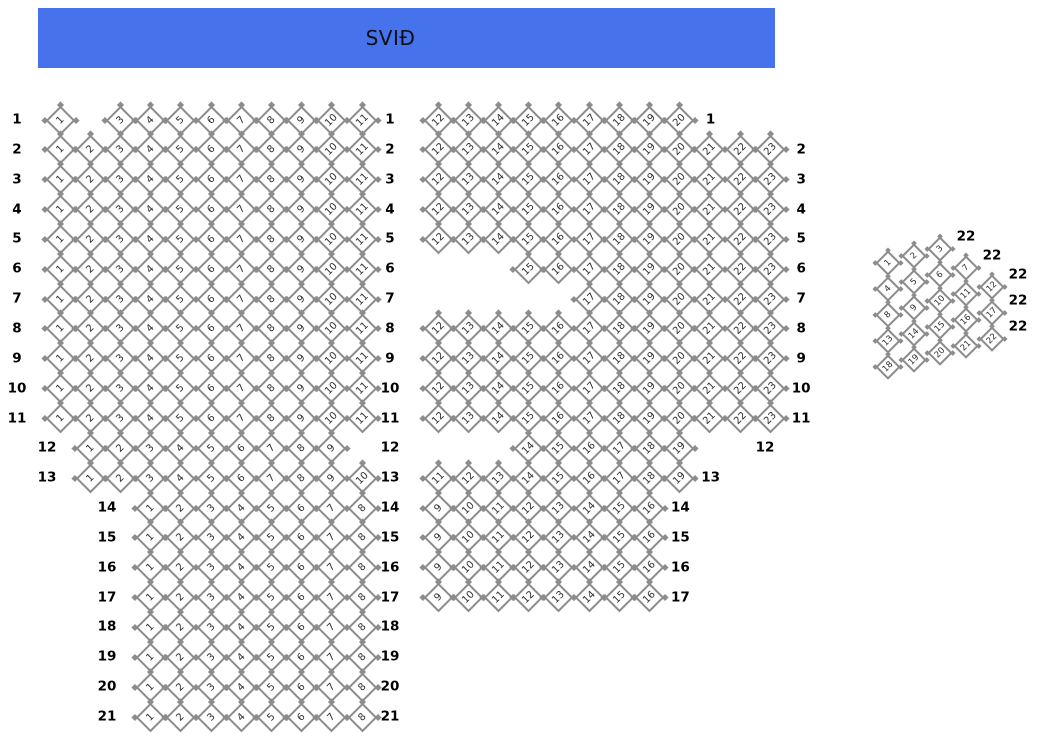  I want to click on row-label-middle: 16, so click(390, 567).